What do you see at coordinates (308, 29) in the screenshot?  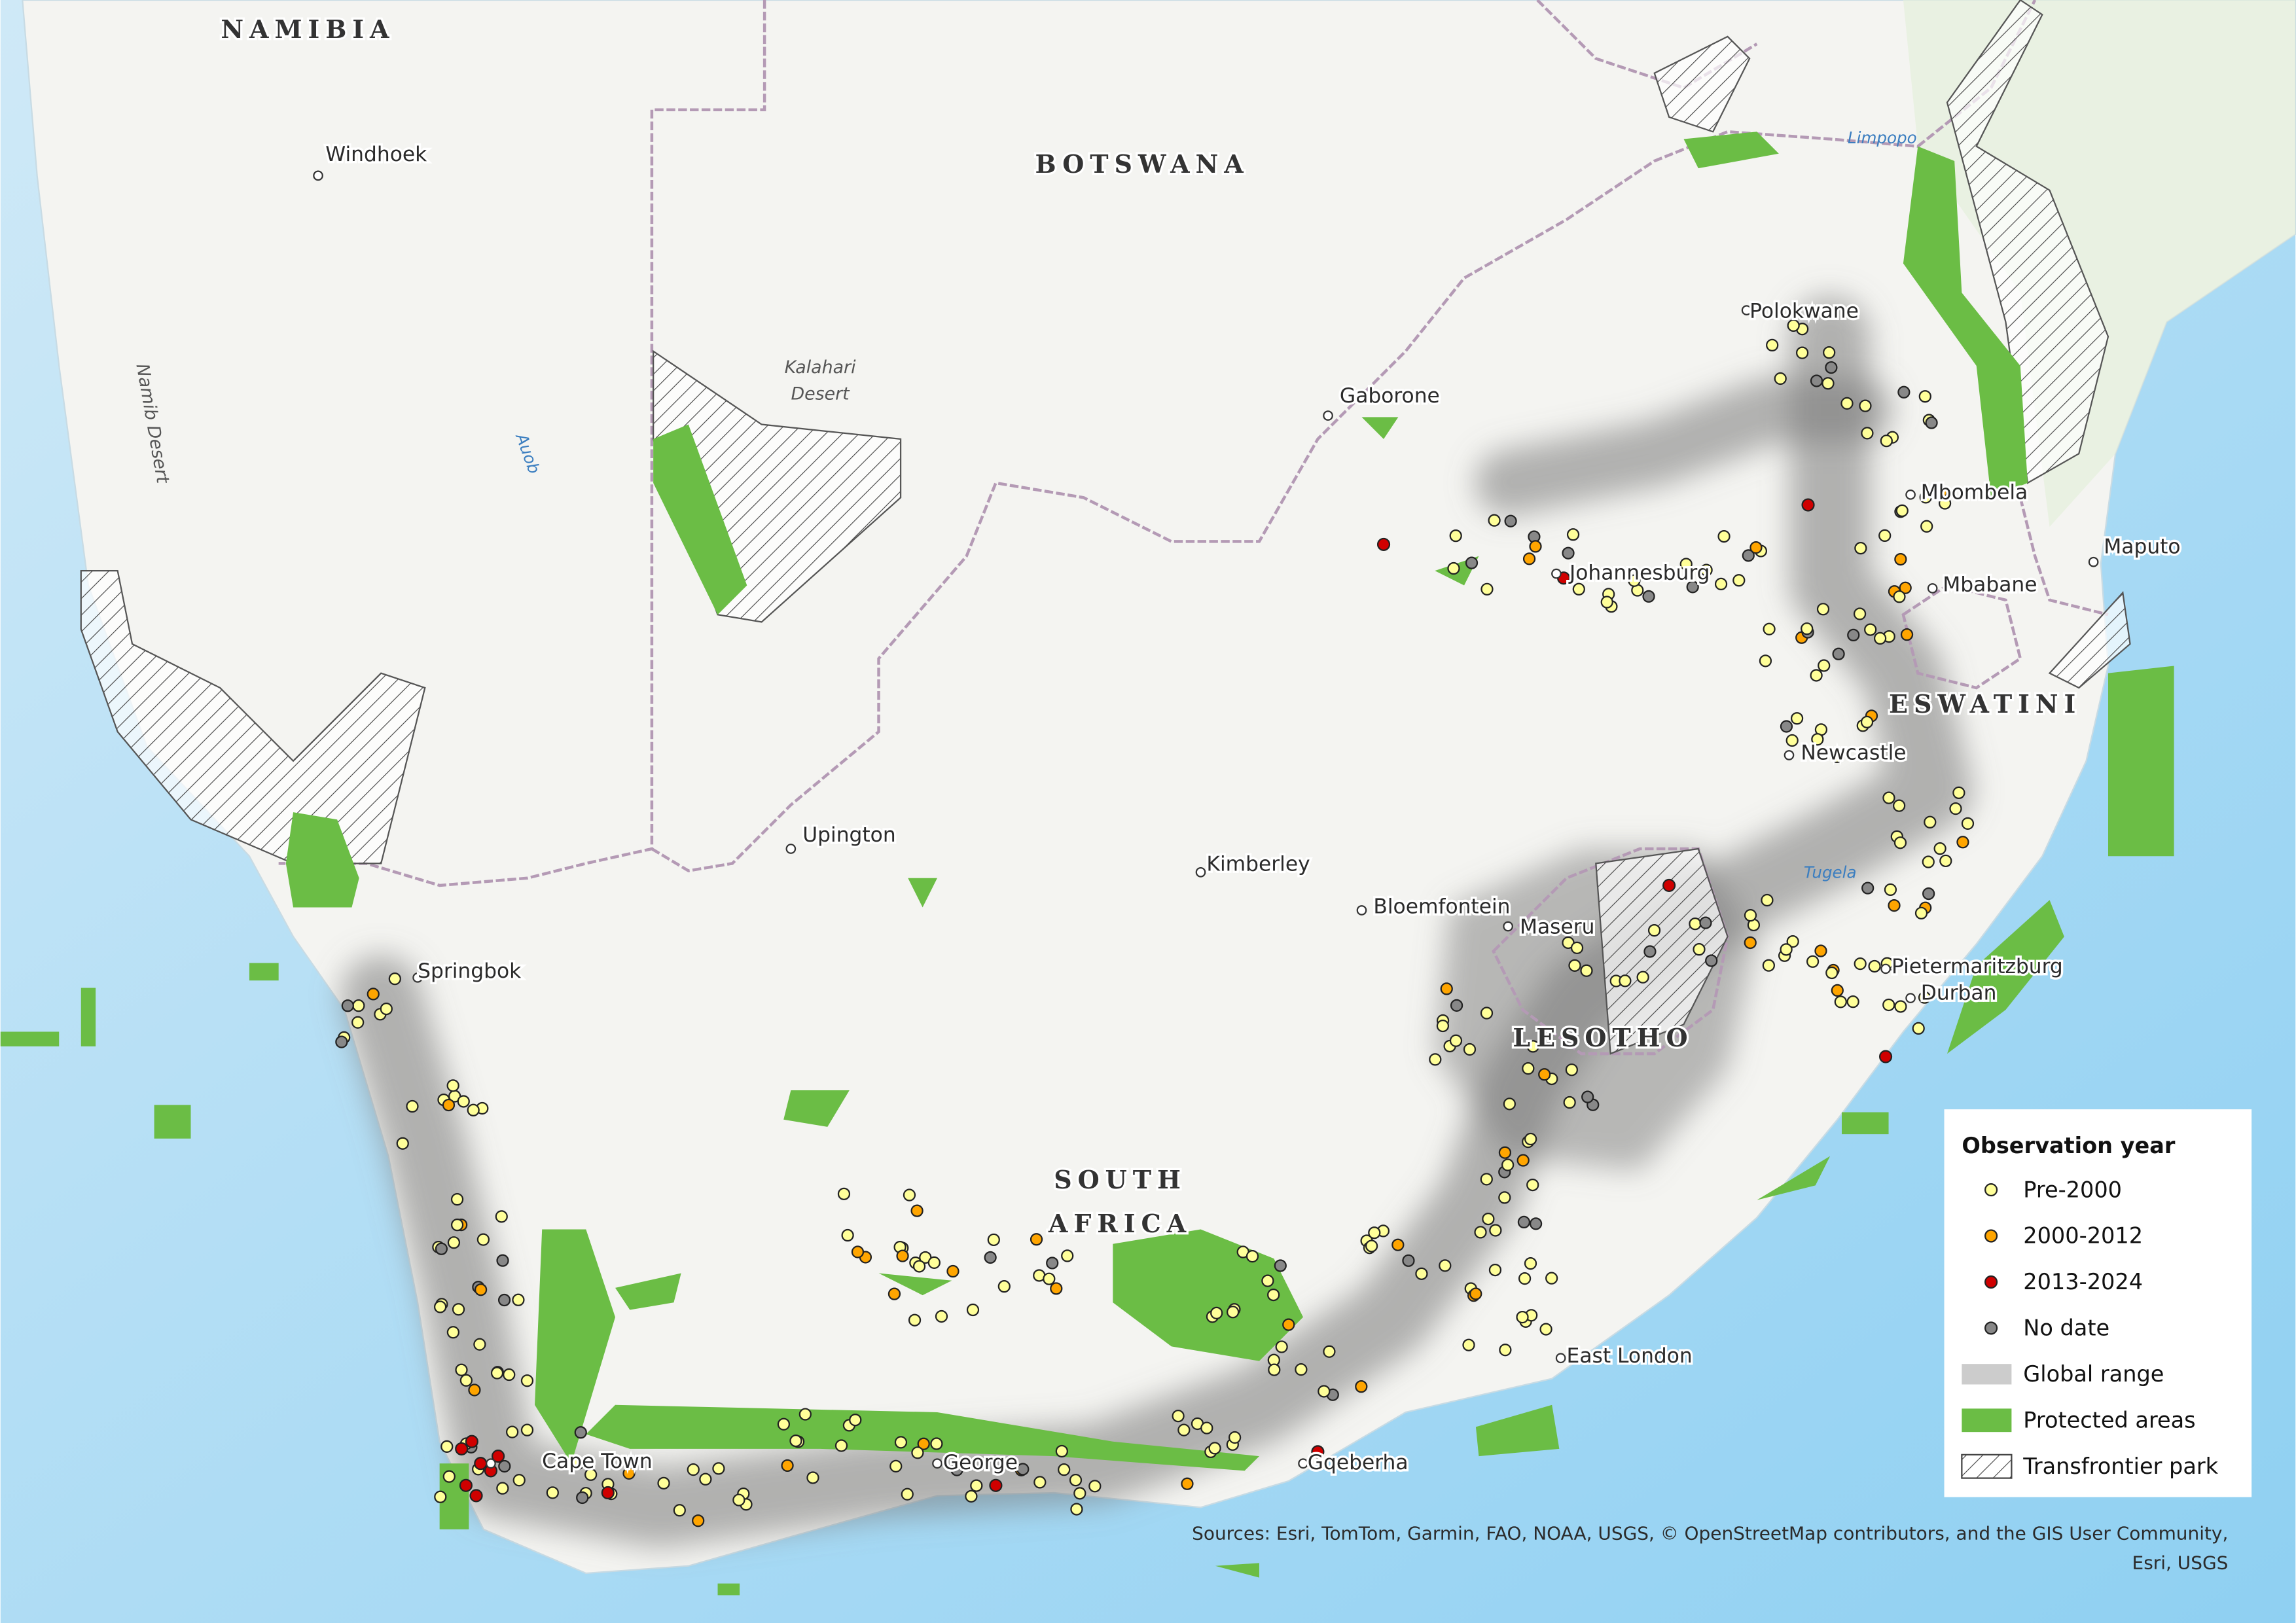 I see `country-label: NAMIBIA` at bounding box center [308, 29].